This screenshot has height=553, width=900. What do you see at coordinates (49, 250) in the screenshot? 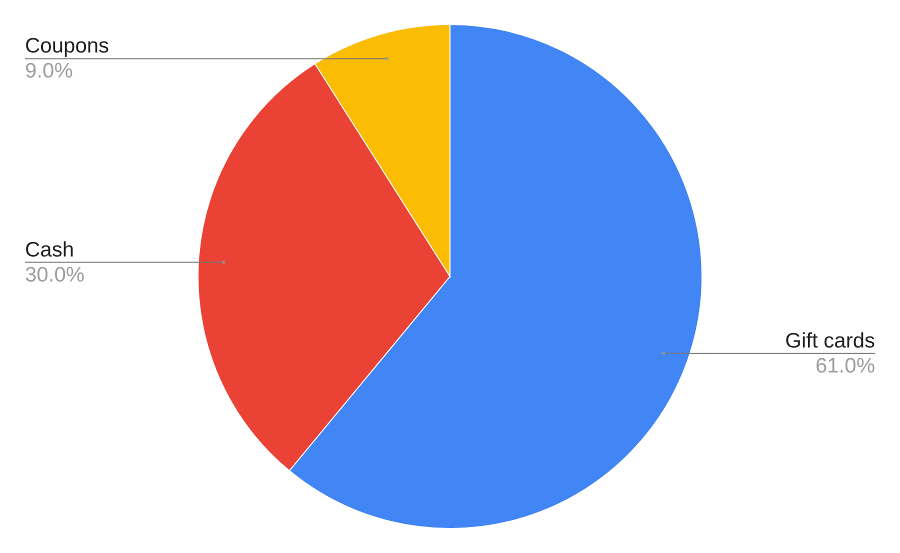
I see `slice-label: Cash` at bounding box center [49, 250].